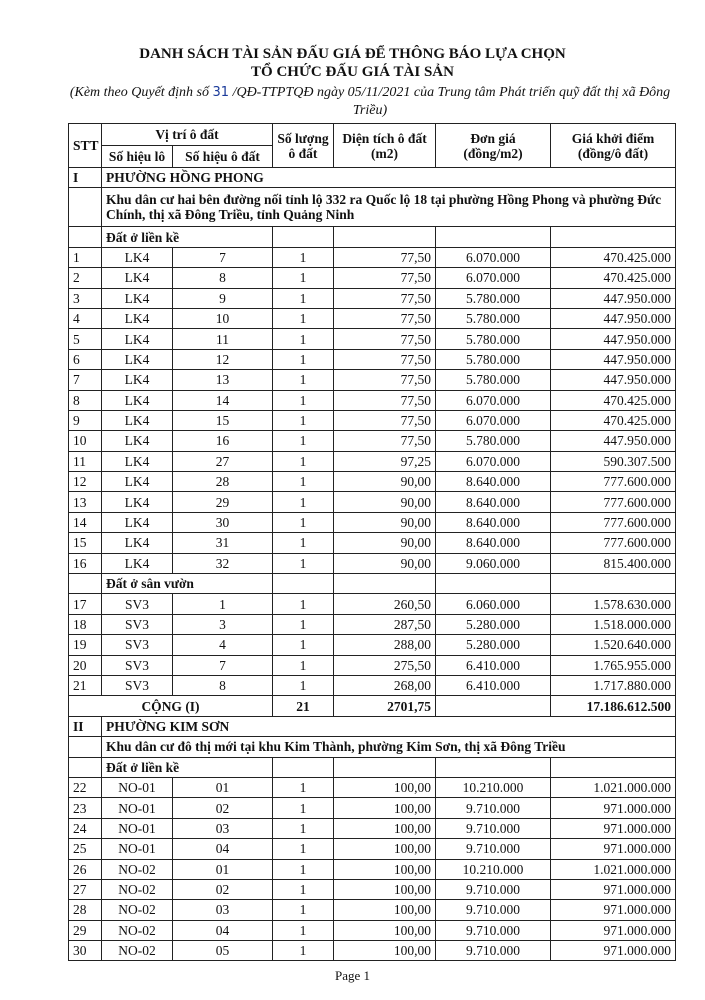 Image resolution: width=705 pixels, height=1000 pixels. Describe the element at coordinates (222, 828) in the screenshot. I see `cell: 03` at that location.